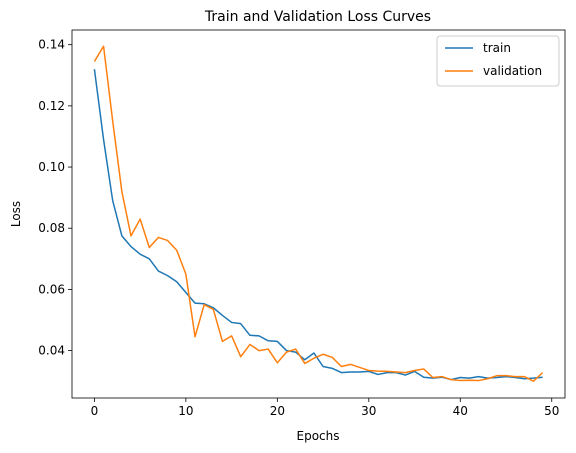 The width and height of the screenshot is (576, 453). I want to click on legend: train validation, so click(498, 61).